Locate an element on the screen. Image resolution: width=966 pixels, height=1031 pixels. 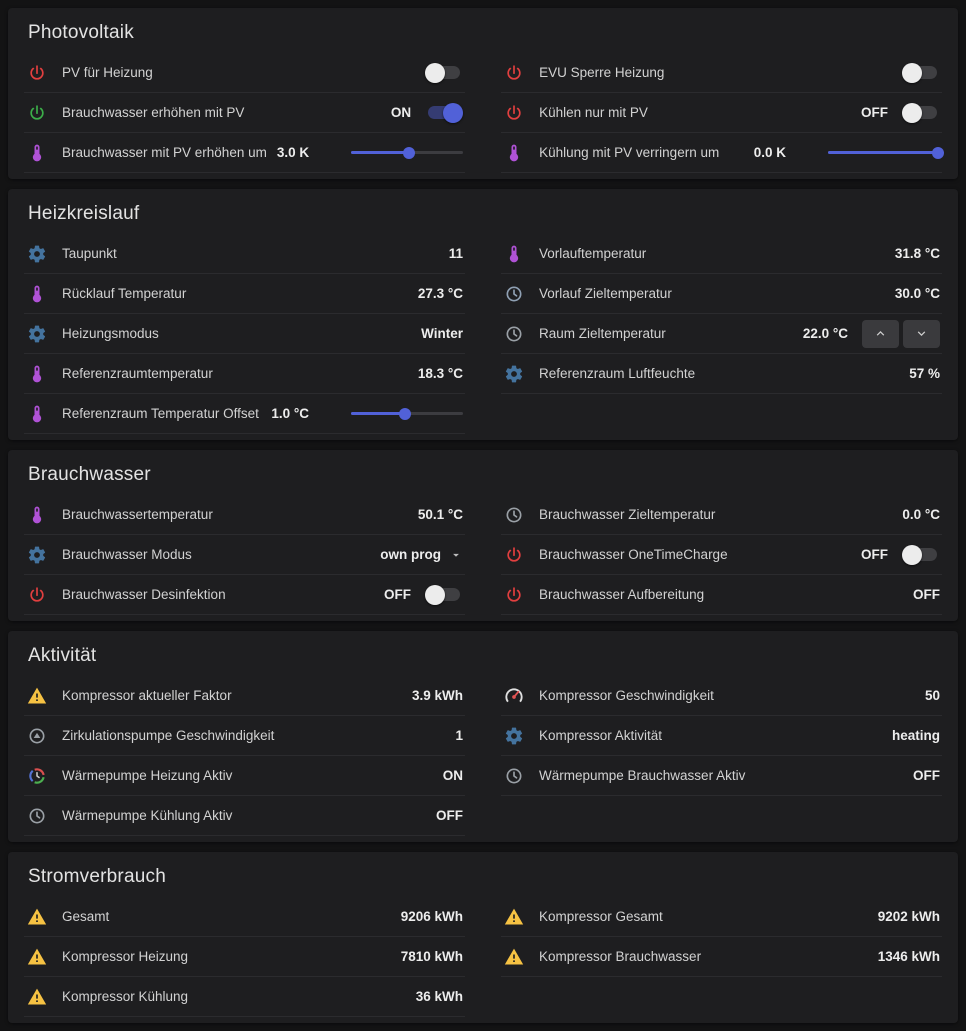
stepper is located at coordinates (901, 333).